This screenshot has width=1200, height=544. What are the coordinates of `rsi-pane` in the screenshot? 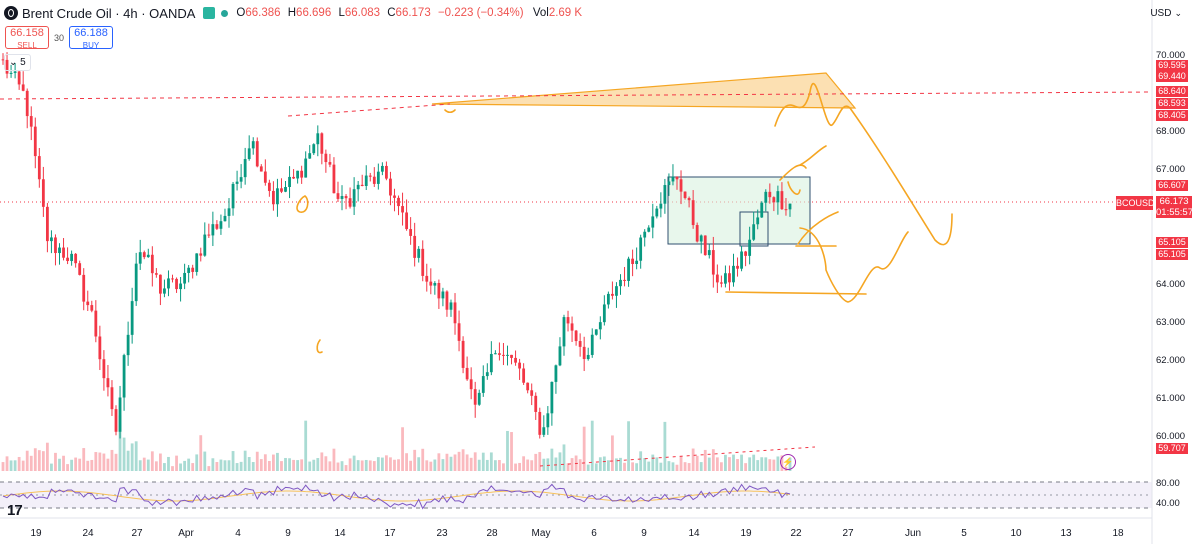 It's located at (576, 495).